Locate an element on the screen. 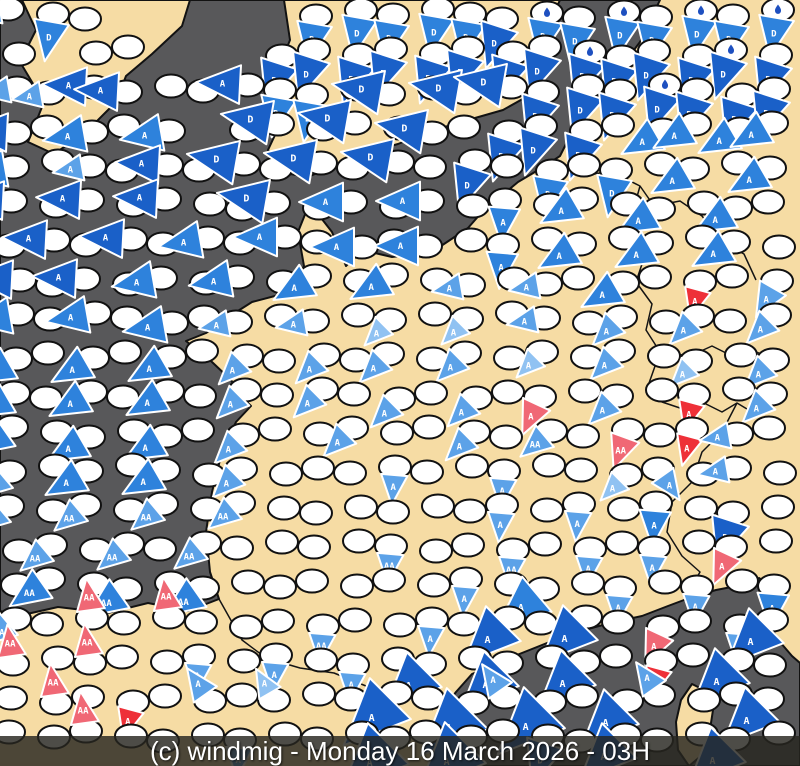  weather-icons-layer is located at coordinates (662, 46).